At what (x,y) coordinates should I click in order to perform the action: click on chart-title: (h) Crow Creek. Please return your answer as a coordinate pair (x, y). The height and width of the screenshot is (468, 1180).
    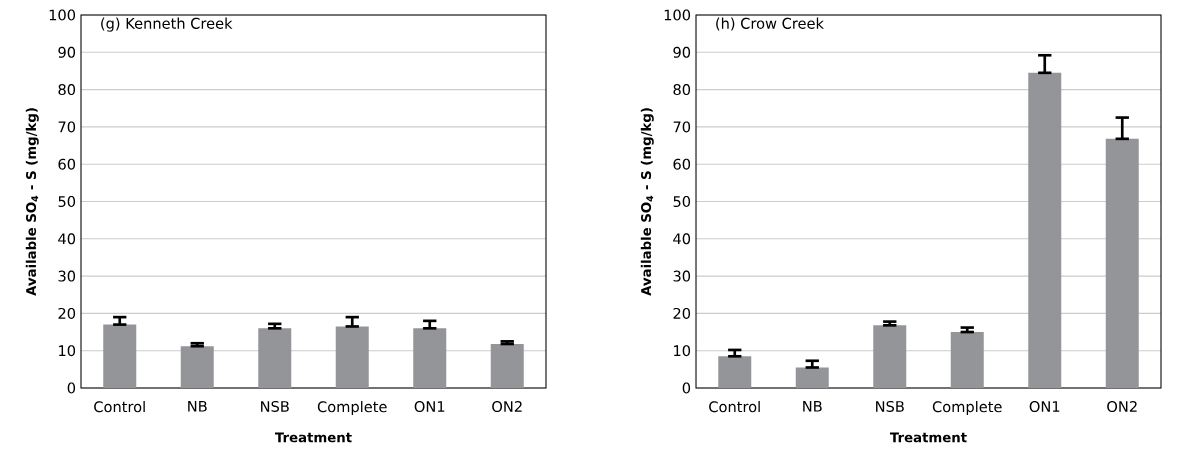
    Looking at the image, I should click on (770, 24).